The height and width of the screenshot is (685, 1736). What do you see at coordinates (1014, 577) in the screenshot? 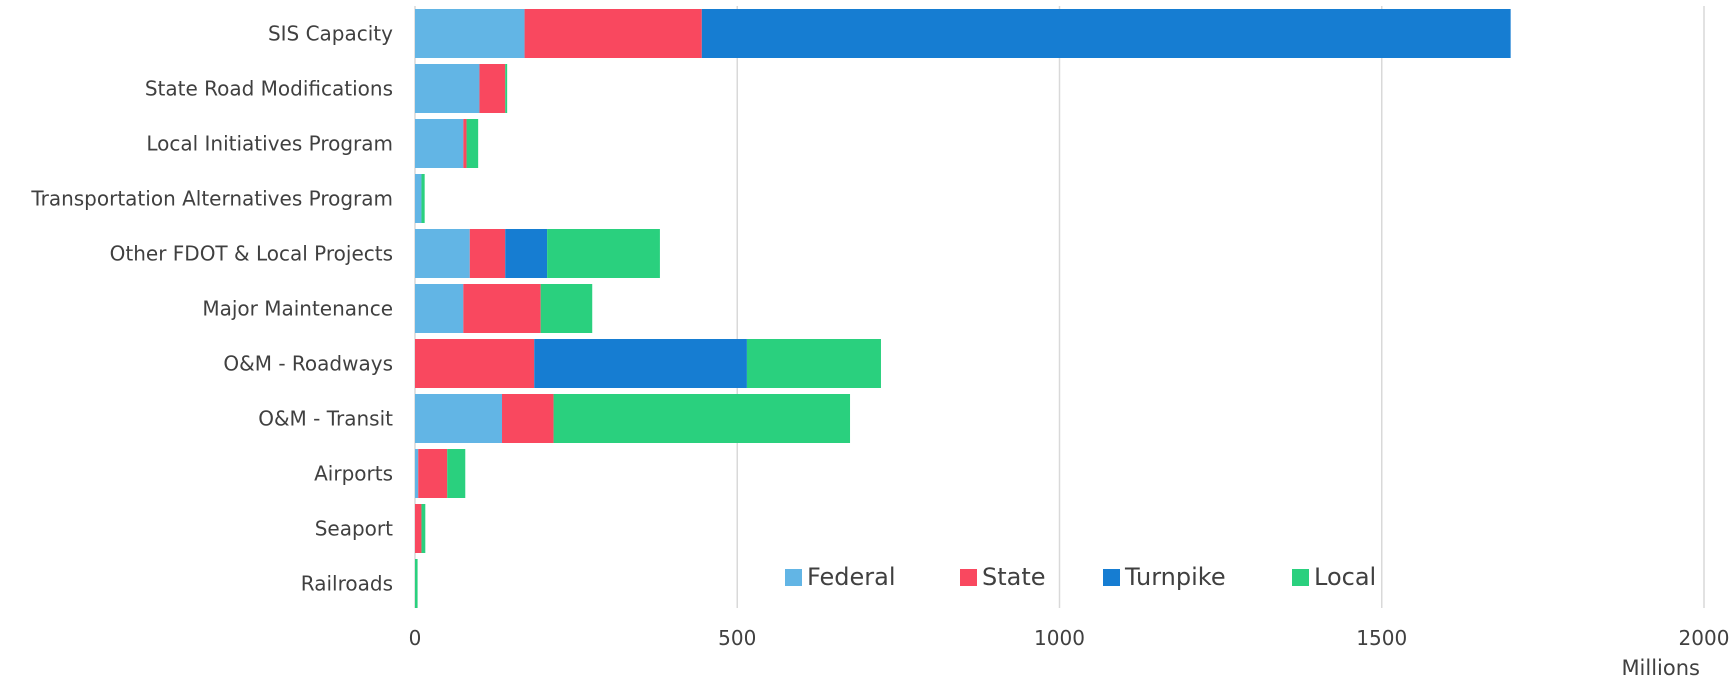
I see `legend-label: State` at bounding box center [1014, 577].